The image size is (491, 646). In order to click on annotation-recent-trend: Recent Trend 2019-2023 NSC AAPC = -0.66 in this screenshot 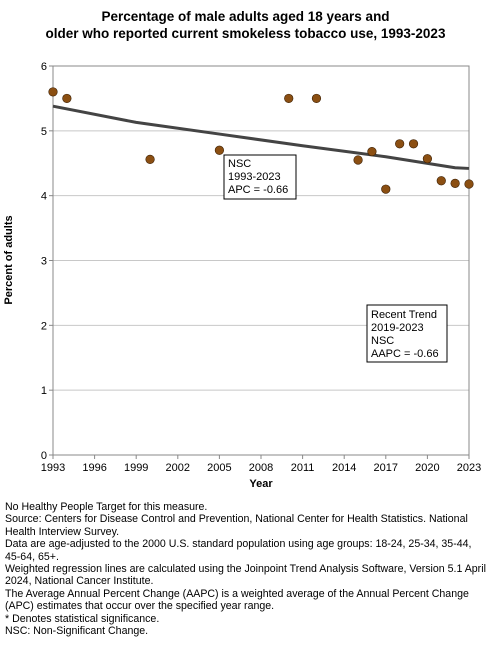, I will do `click(407, 333)`.